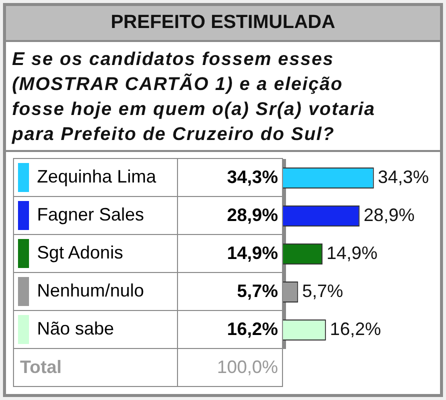 Image resolution: width=446 pixels, height=400 pixels. Describe the element at coordinates (223, 24) in the screenshot. I see `chart-title: PREFEITO ESTIMULADA` at that location.